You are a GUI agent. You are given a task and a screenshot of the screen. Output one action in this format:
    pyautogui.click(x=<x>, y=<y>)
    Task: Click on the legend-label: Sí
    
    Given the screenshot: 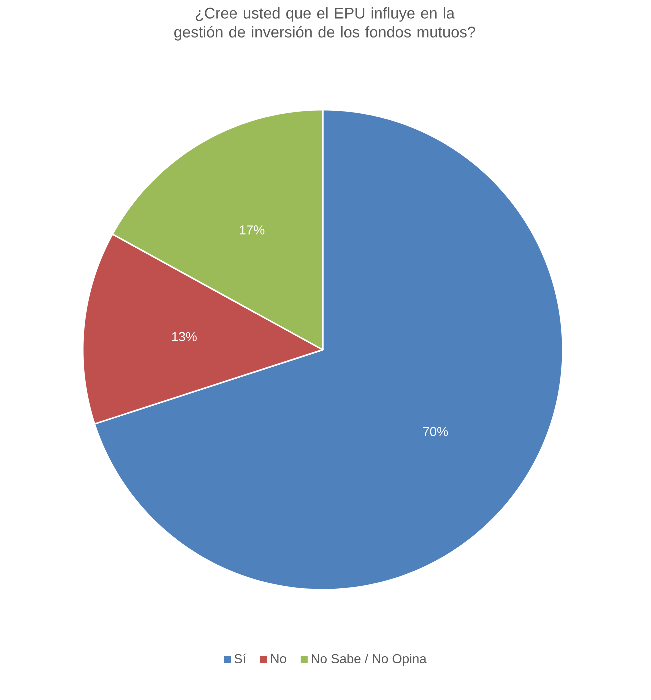 What is the action you would take?
    pyautogui.click(x=240, y=659)
    